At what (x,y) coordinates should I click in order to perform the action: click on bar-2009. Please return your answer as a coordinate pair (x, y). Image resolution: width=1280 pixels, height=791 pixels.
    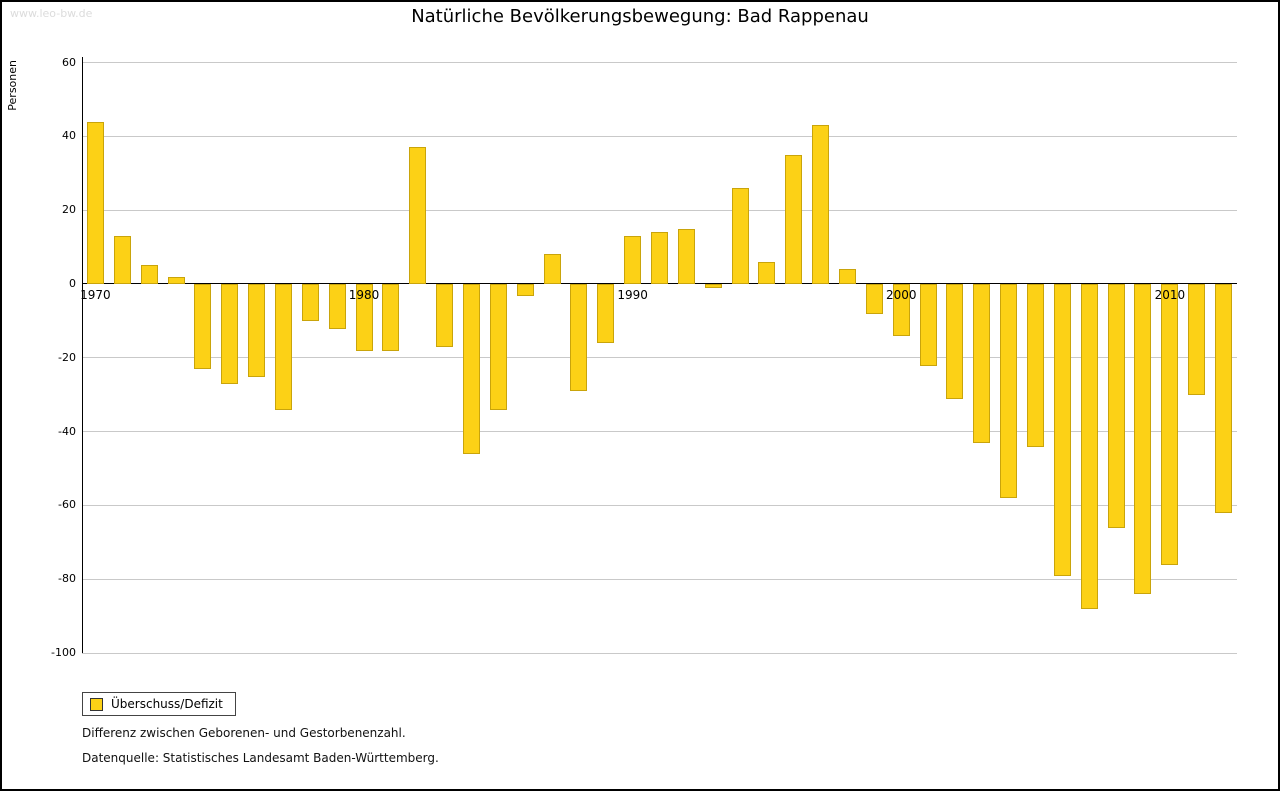
    Looking at the image, I should click on (1143, 439).